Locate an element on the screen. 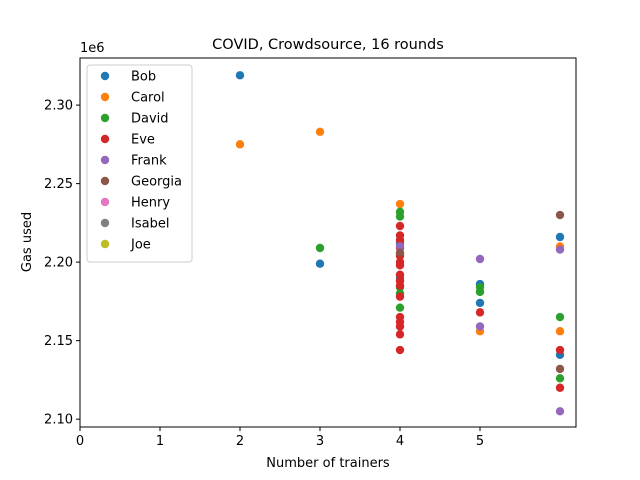 The width and height of the screenshot is (640, 480). legend-marker-henry is located at coordinates (105, 202).